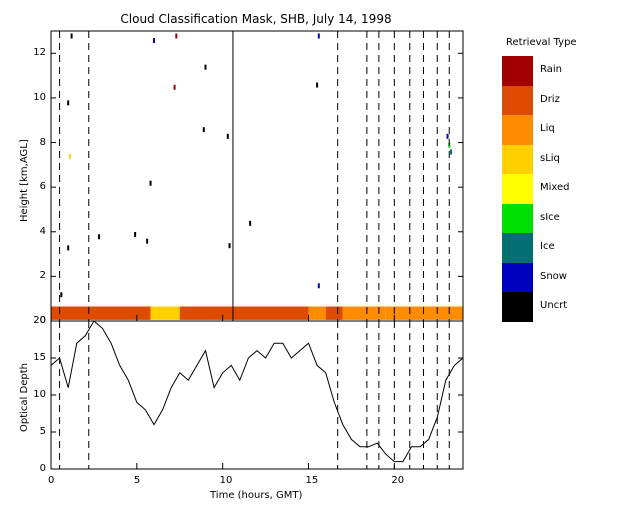 The height and width of the screenshot is (512, 640). Describe the element at coordinates (547, 128) in the screenshot. I see `legend-label: Liq` at that location.